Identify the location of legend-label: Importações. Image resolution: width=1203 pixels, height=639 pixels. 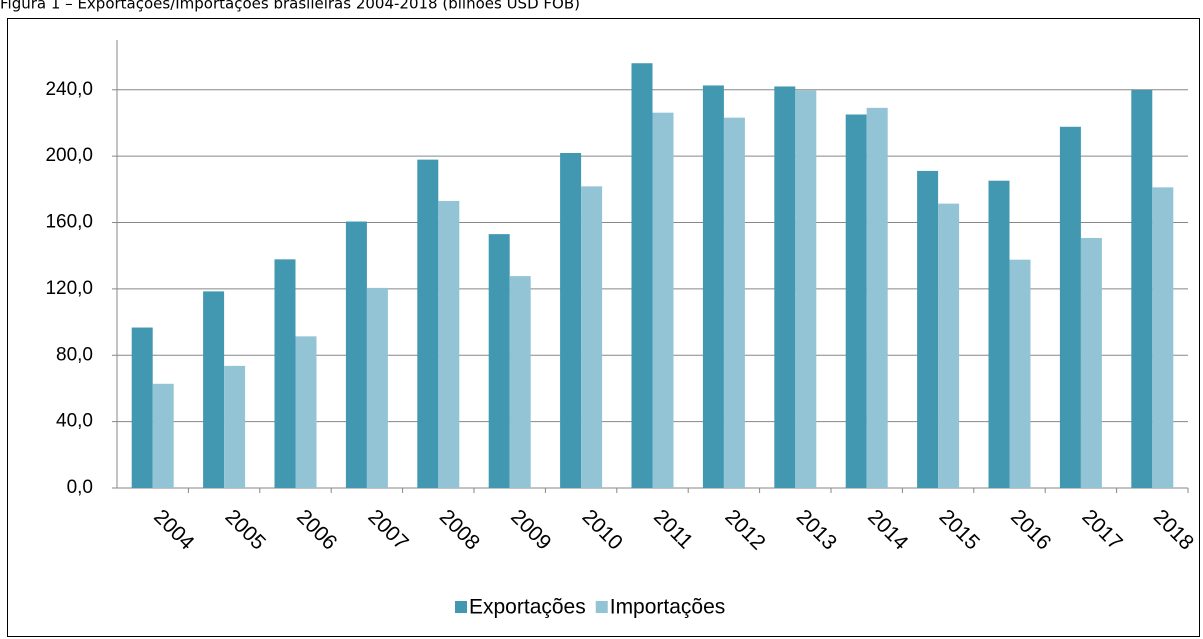
(668, 607).